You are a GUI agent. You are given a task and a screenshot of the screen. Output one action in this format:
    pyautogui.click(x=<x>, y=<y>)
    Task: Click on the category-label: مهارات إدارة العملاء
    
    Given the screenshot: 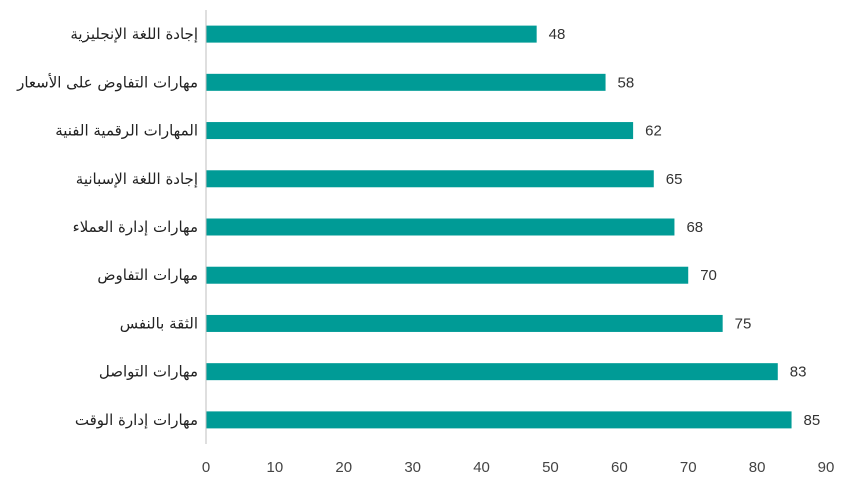 What is the action you would take?
    pyautogui.click(x=135, y=227)
    